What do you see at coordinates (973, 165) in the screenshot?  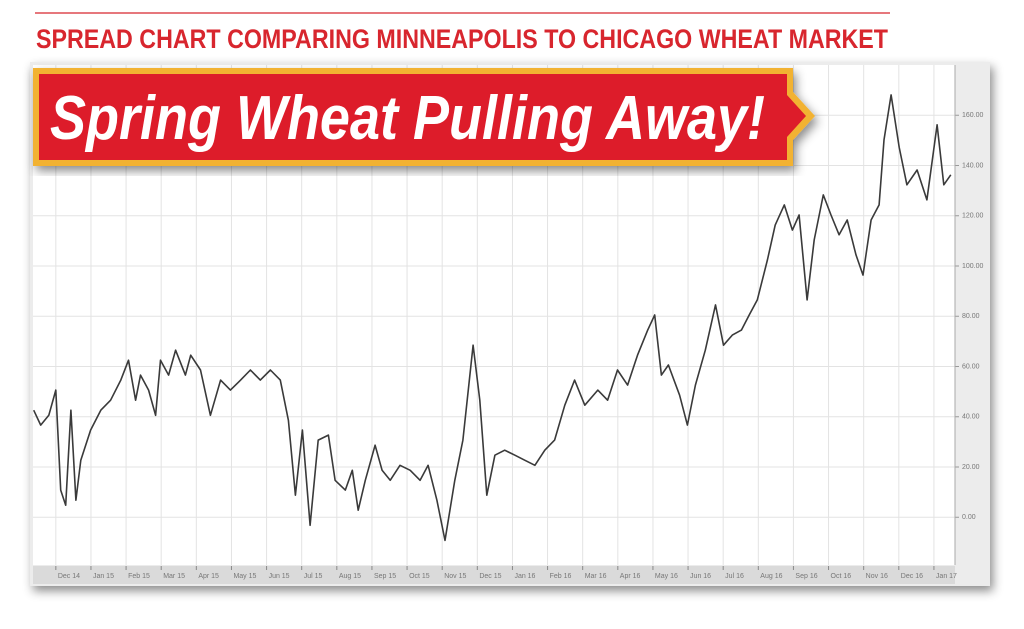 I see `y-tick-label: 140.00` at bounding box center [973, 165].